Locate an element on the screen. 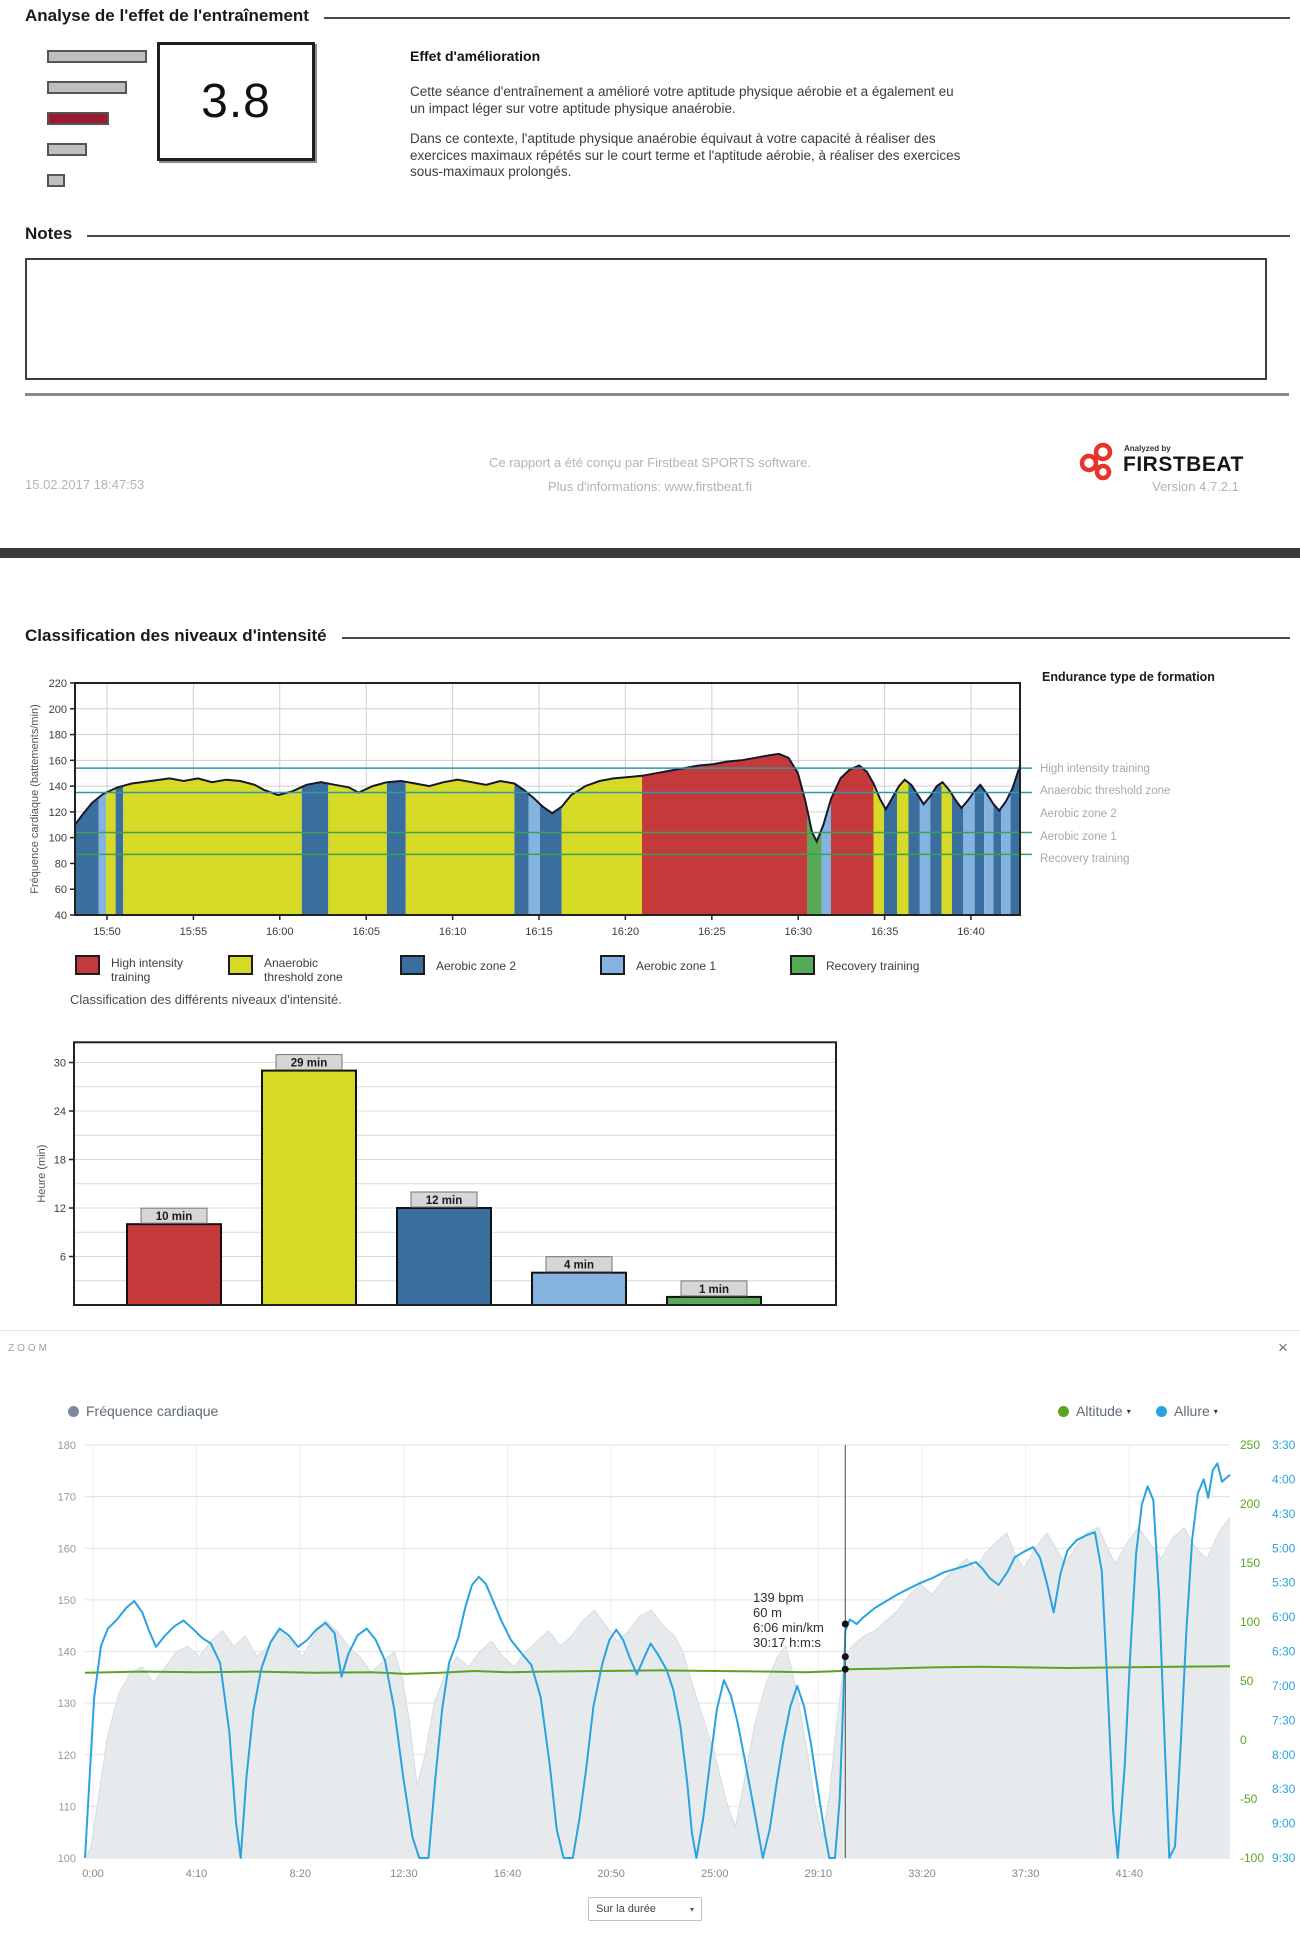 The width and height of the screenshot is (1300, 1950). svg-text: 5:00 is located at coordinates (1284, 1548).